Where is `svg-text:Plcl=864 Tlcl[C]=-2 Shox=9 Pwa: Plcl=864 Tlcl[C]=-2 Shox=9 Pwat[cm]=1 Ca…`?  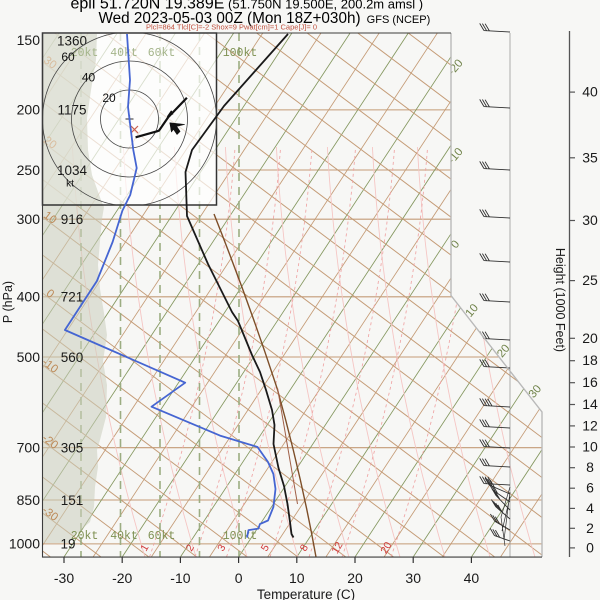
svg-text:Plcl=864 Tlcl[C]=-2 Shox=9 Pwa: Plcl=864 Tlcl[C]=-2 Shox=9 Pwat[cm]=1 Ca… is located at coordinates (231, 26).